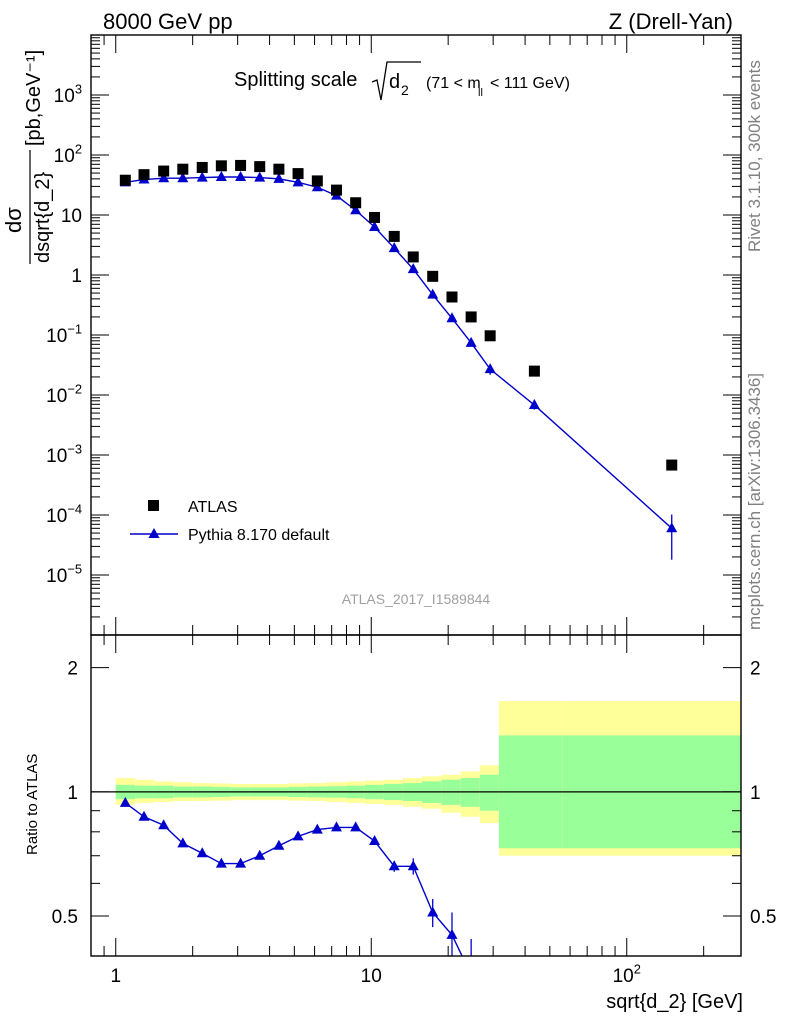  I want to click on uncertainty-band-inner, so click(489, 792).